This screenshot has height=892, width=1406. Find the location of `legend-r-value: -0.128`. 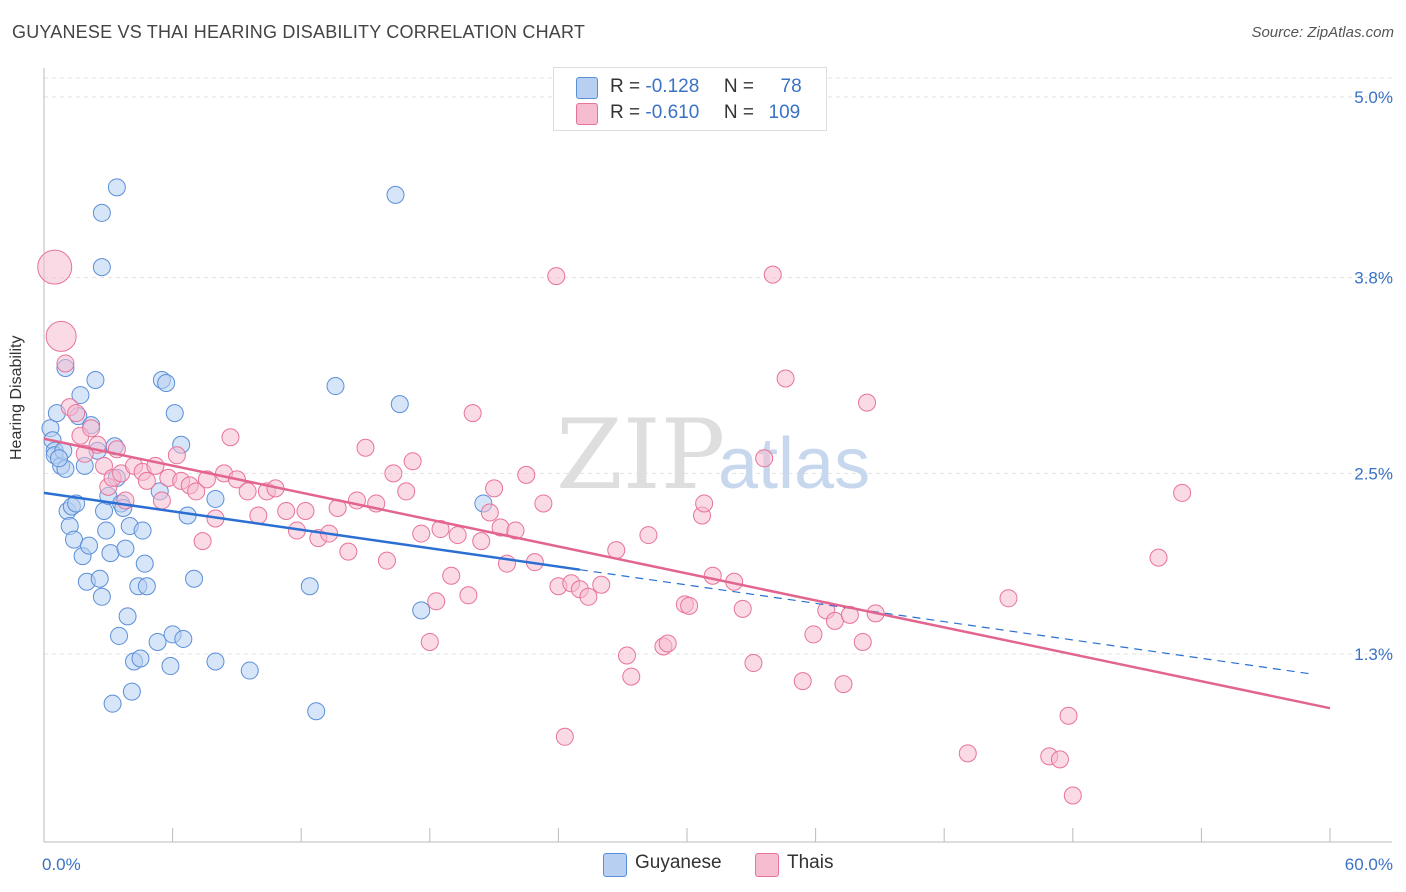

legend-r-value: -0.128 is located at coordinates (672, 86).